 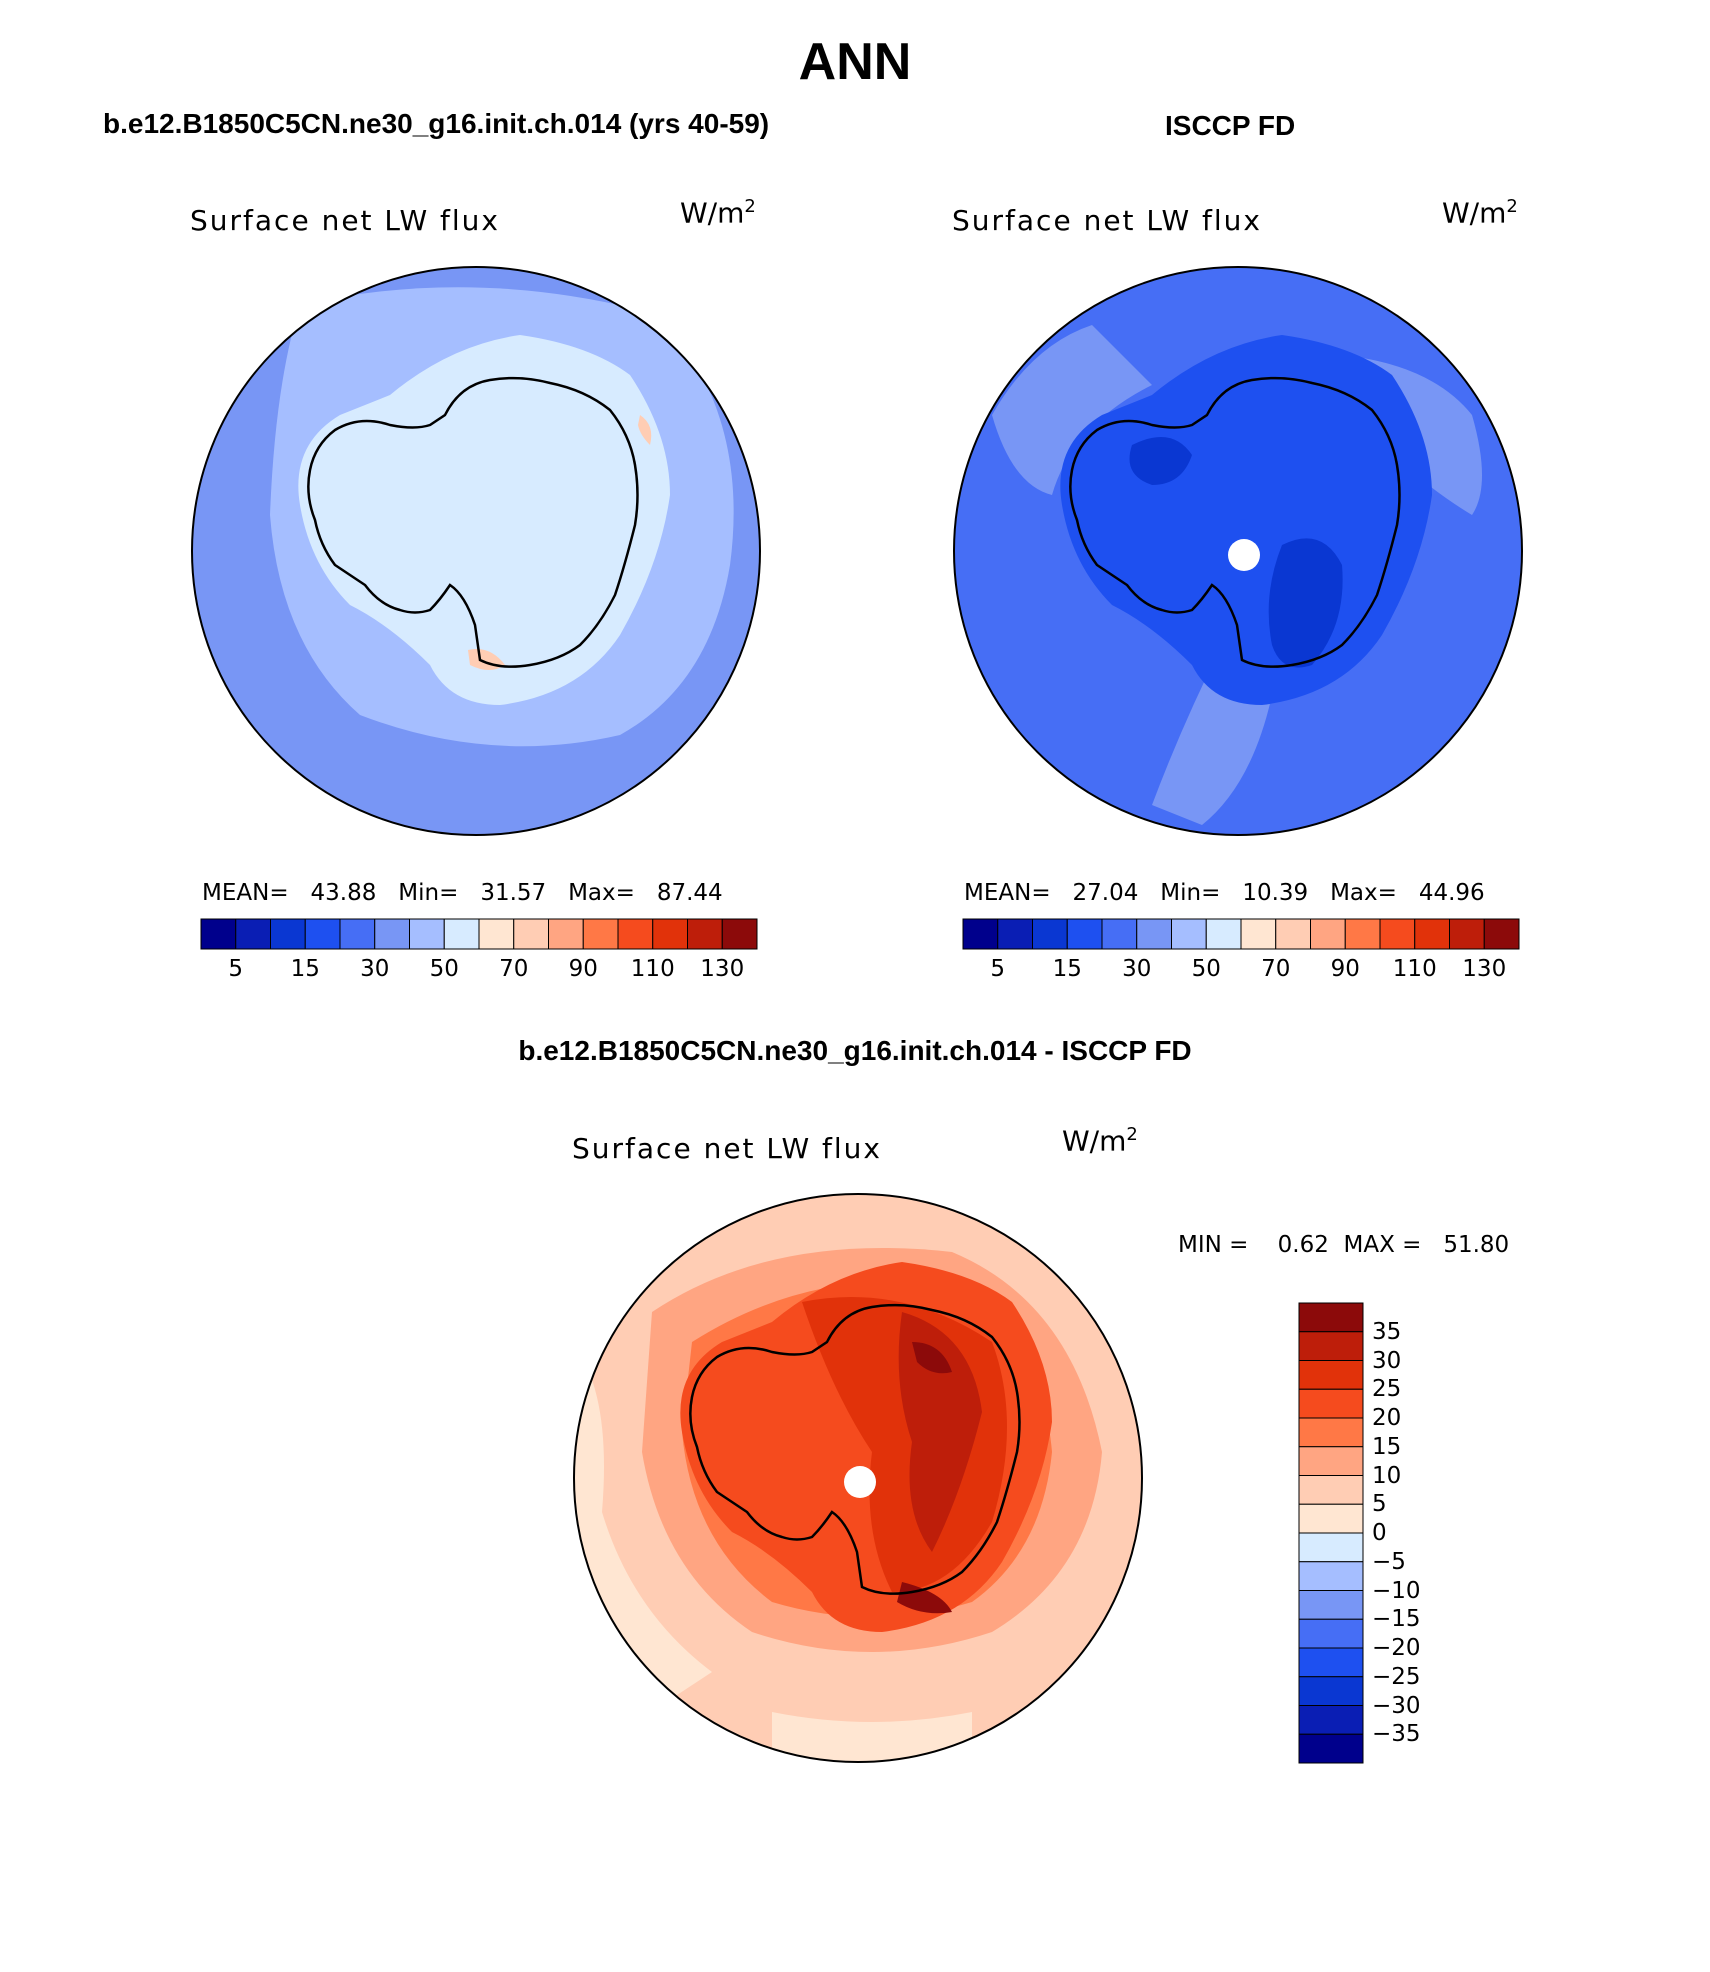 I want to click on diff-stats: MIN = 0.62 MAX = 51.80, so click(x=1344, y=1245).